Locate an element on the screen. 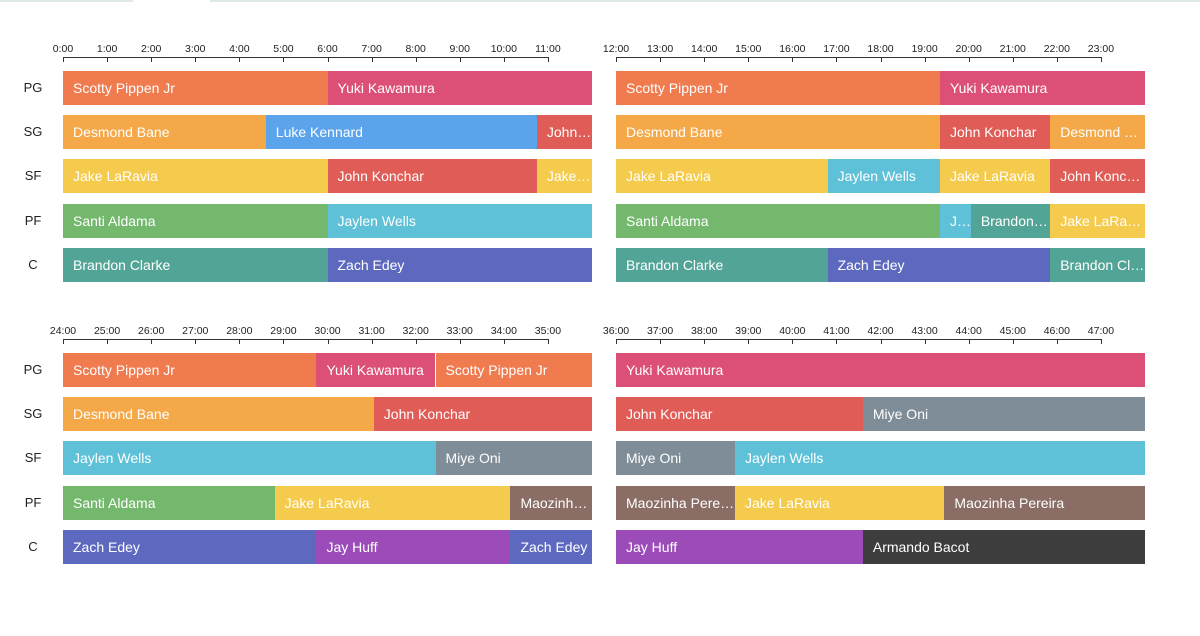 This screenshot has height=636, width=1200. tick-label: 36:00 is located at coordinates (616, 331).